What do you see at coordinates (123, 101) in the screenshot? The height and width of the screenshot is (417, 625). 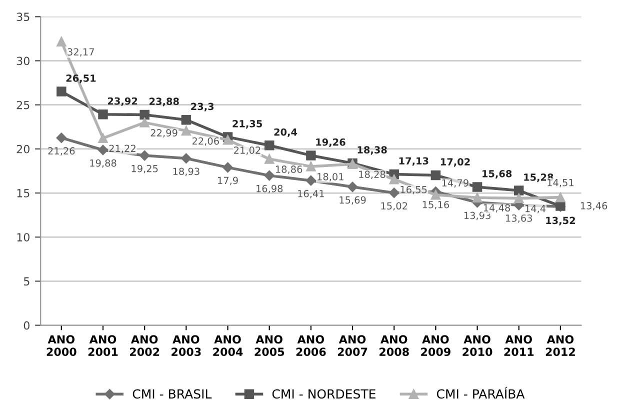 I see `data-label: 23,92` at bounding box center [123, 101].